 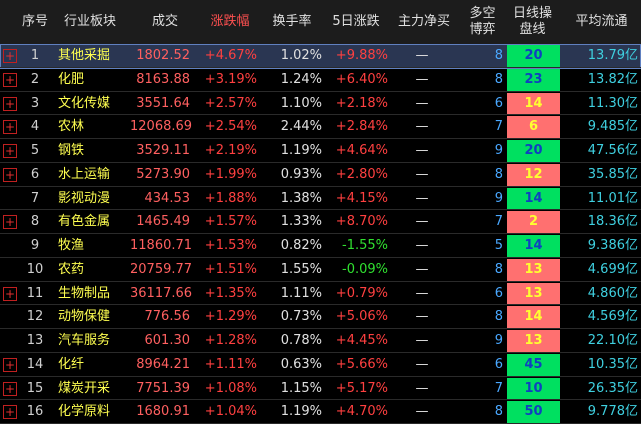 I want to click on cell: 9.386亿, so click(x=612, y=245).